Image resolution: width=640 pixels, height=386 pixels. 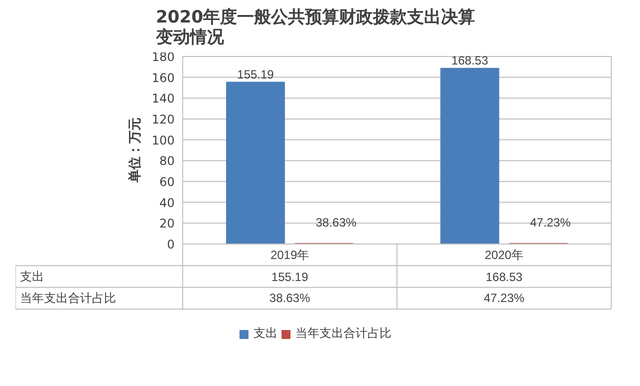 I want to click on text: 155.19, so click(x=255, y=74).